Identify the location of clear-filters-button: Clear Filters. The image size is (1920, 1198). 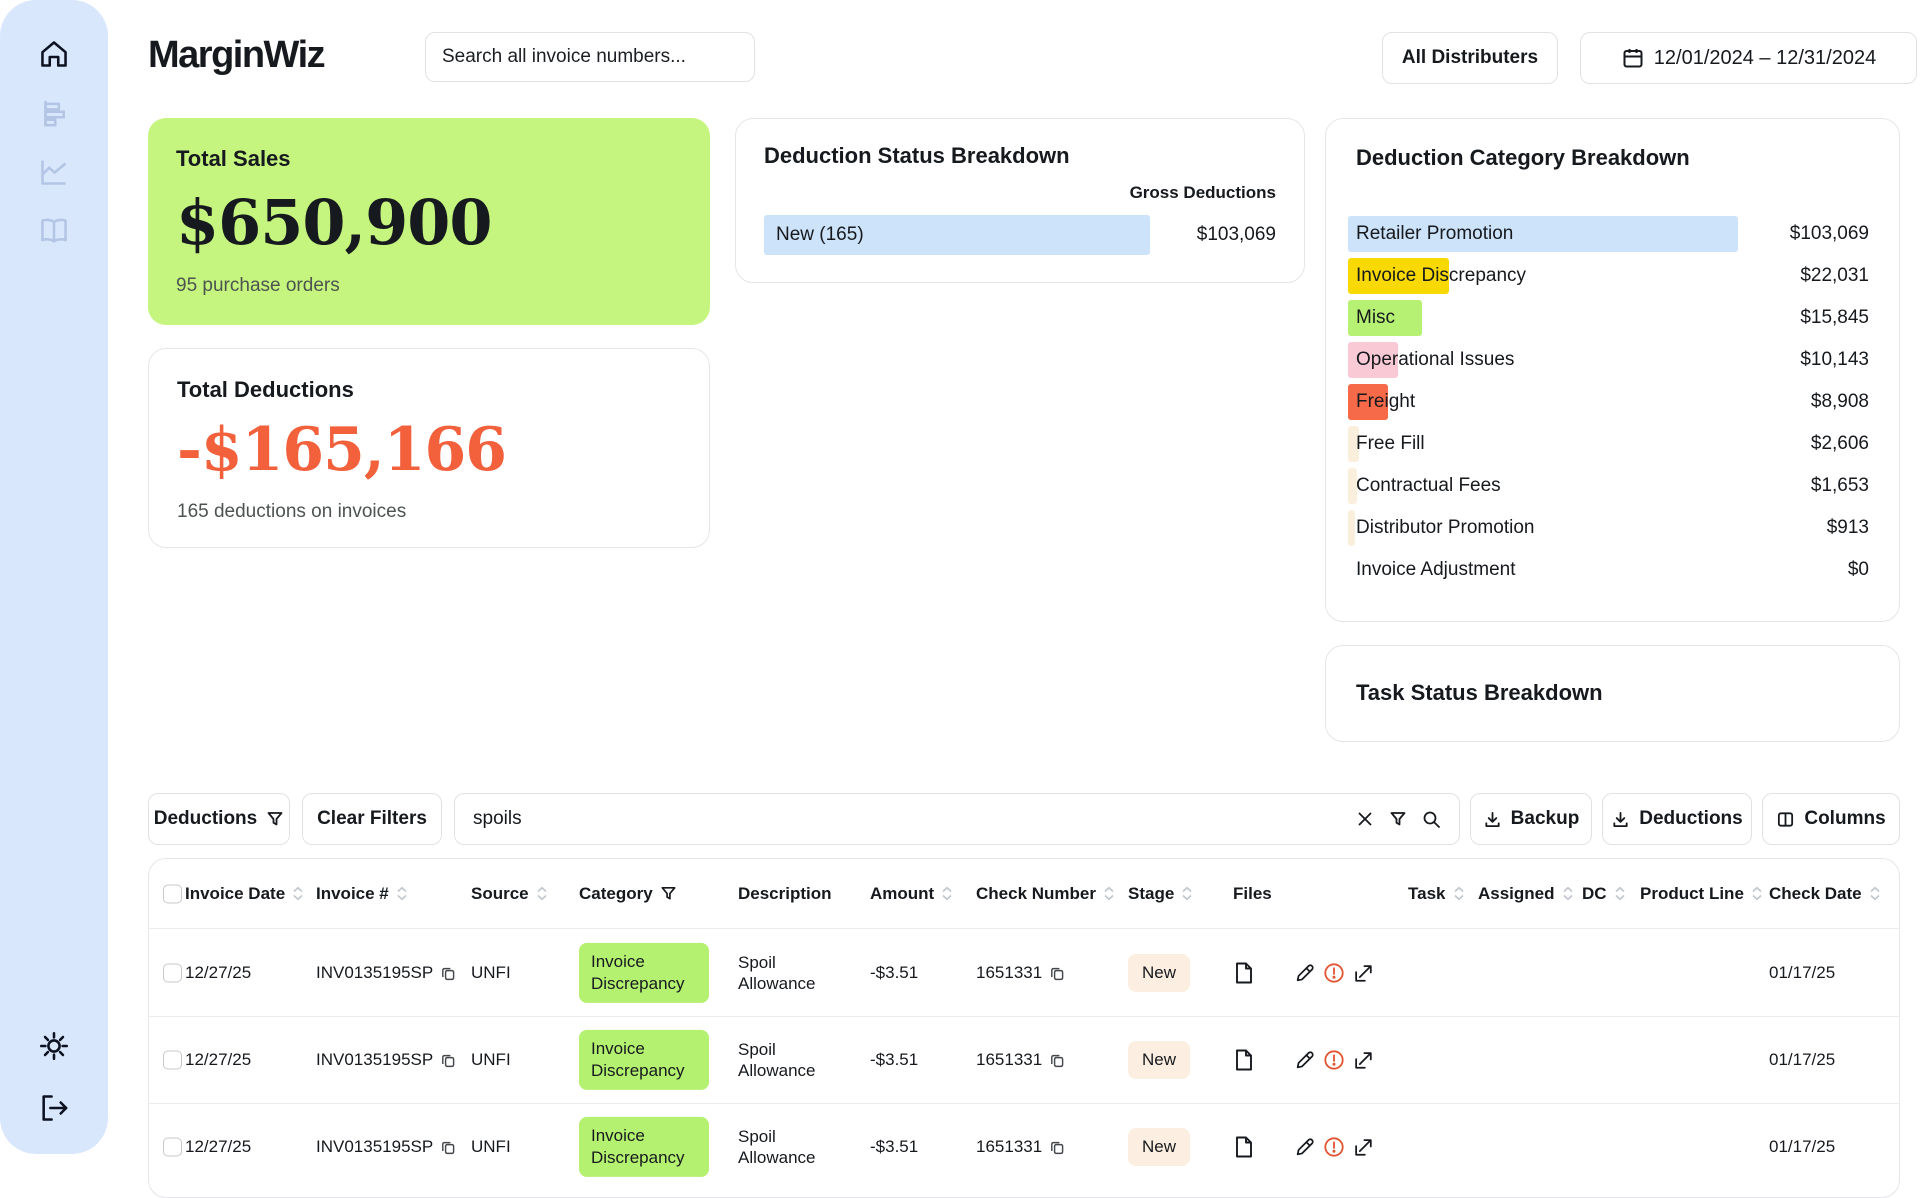
(372, 819).